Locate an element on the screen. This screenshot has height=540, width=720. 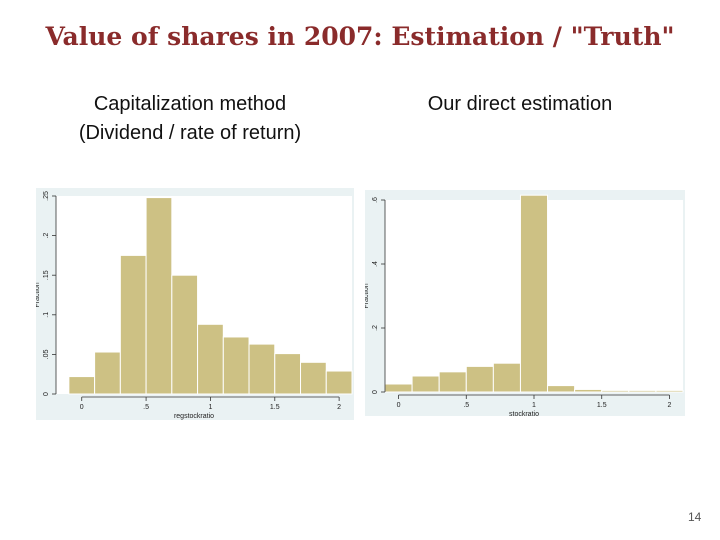
page-number: 14 is located at coordinates (695, 517).